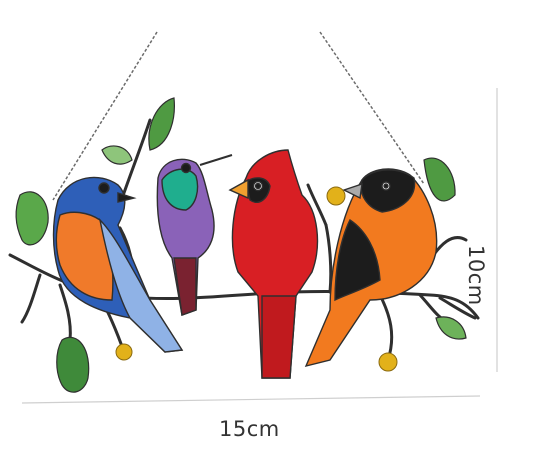 The image size is (540, 473). What do you see at coordinates (372, 108) in the screenshot?
I see `hanging-chain-right` at bounding box center [372, 108].